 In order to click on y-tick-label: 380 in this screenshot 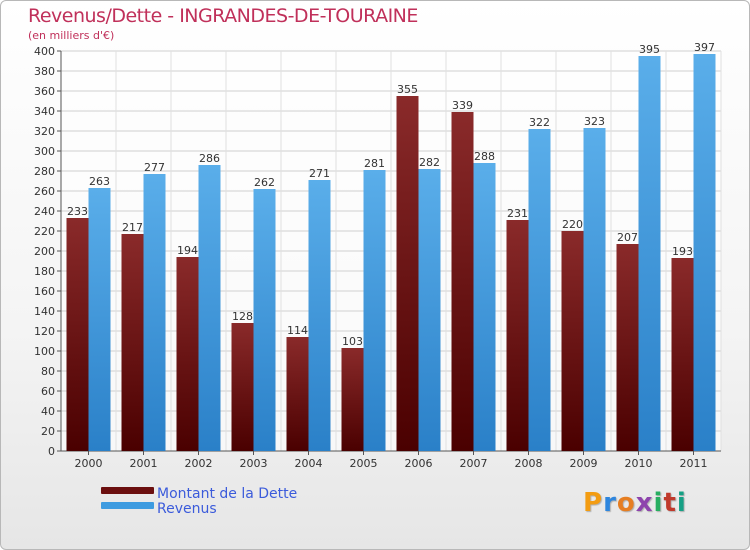, I will do `click(44, 71)`.